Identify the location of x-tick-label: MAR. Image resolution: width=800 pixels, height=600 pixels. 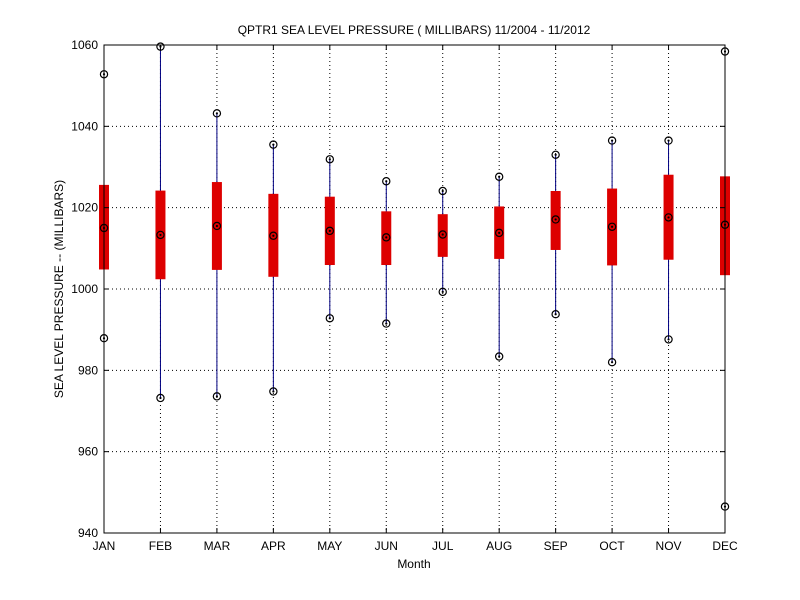
(217, 546).